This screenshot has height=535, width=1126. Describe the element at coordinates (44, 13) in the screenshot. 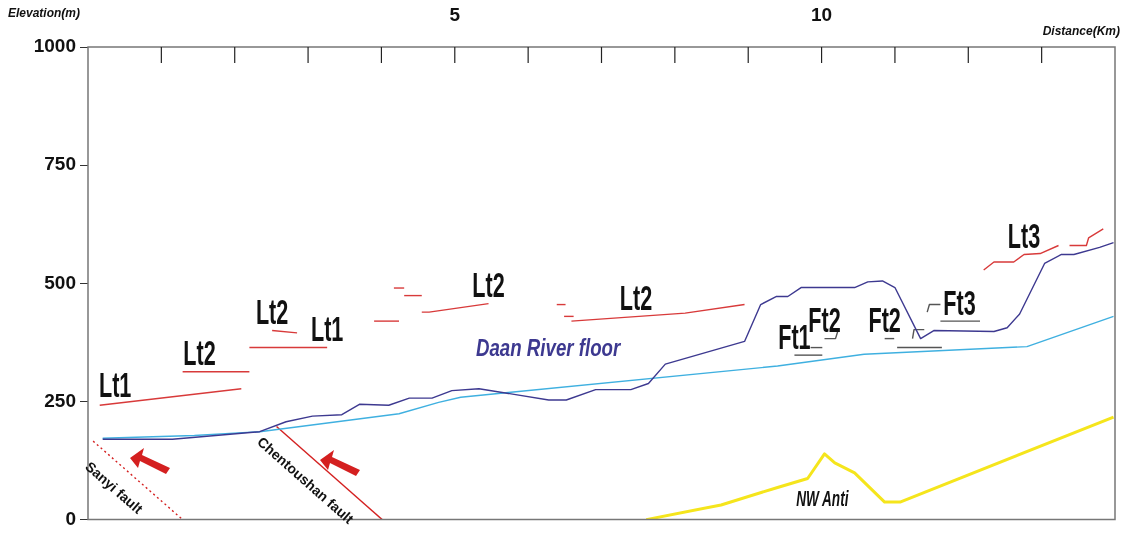

I see `y-axis-title: Elevation(m)` at that location.